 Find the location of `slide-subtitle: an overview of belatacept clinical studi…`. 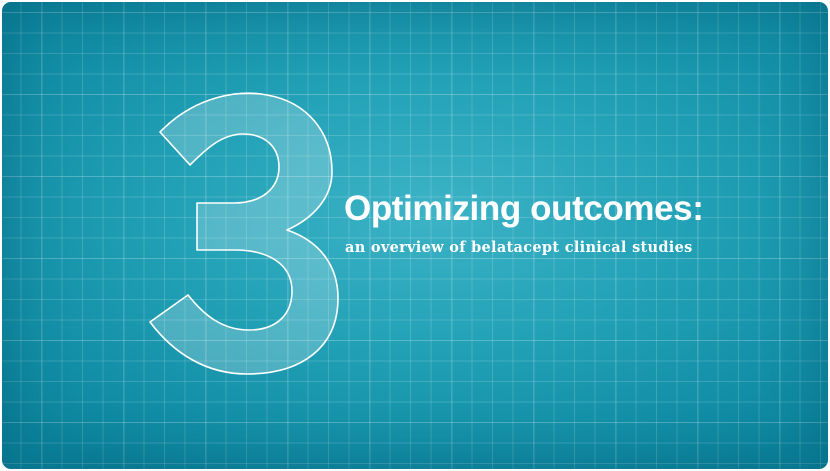

slide-subtitle: an overview of belatacept clinical studi… is located at coordinates (519, 247).